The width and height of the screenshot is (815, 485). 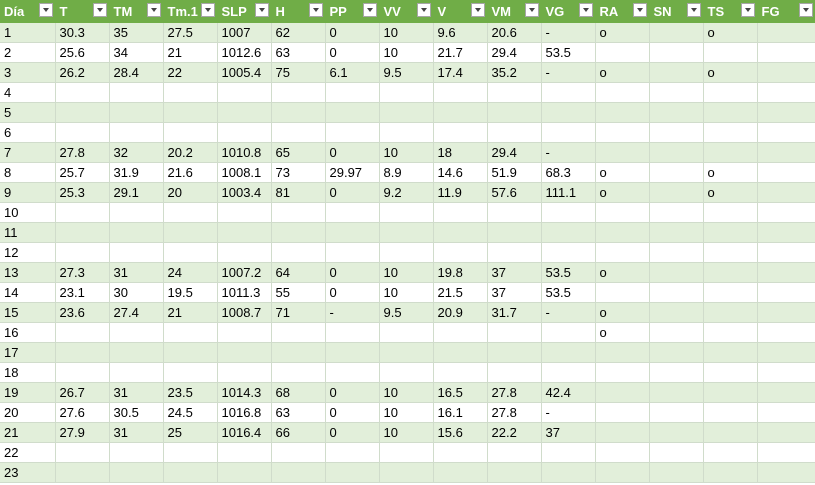 I want to click on table-cell: 63, so click(x=298, y=412).